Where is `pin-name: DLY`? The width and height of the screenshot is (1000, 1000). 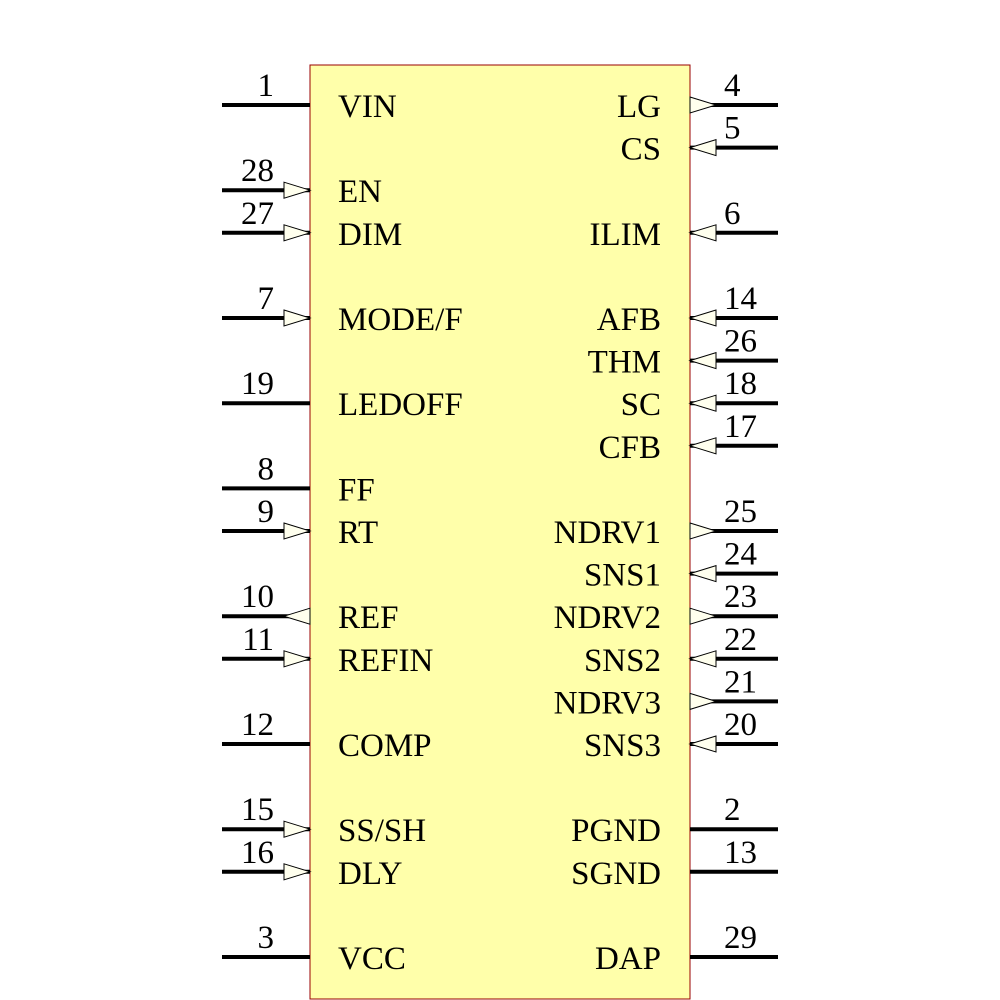
pin-name: DLY is located at coordinates (370, 874).